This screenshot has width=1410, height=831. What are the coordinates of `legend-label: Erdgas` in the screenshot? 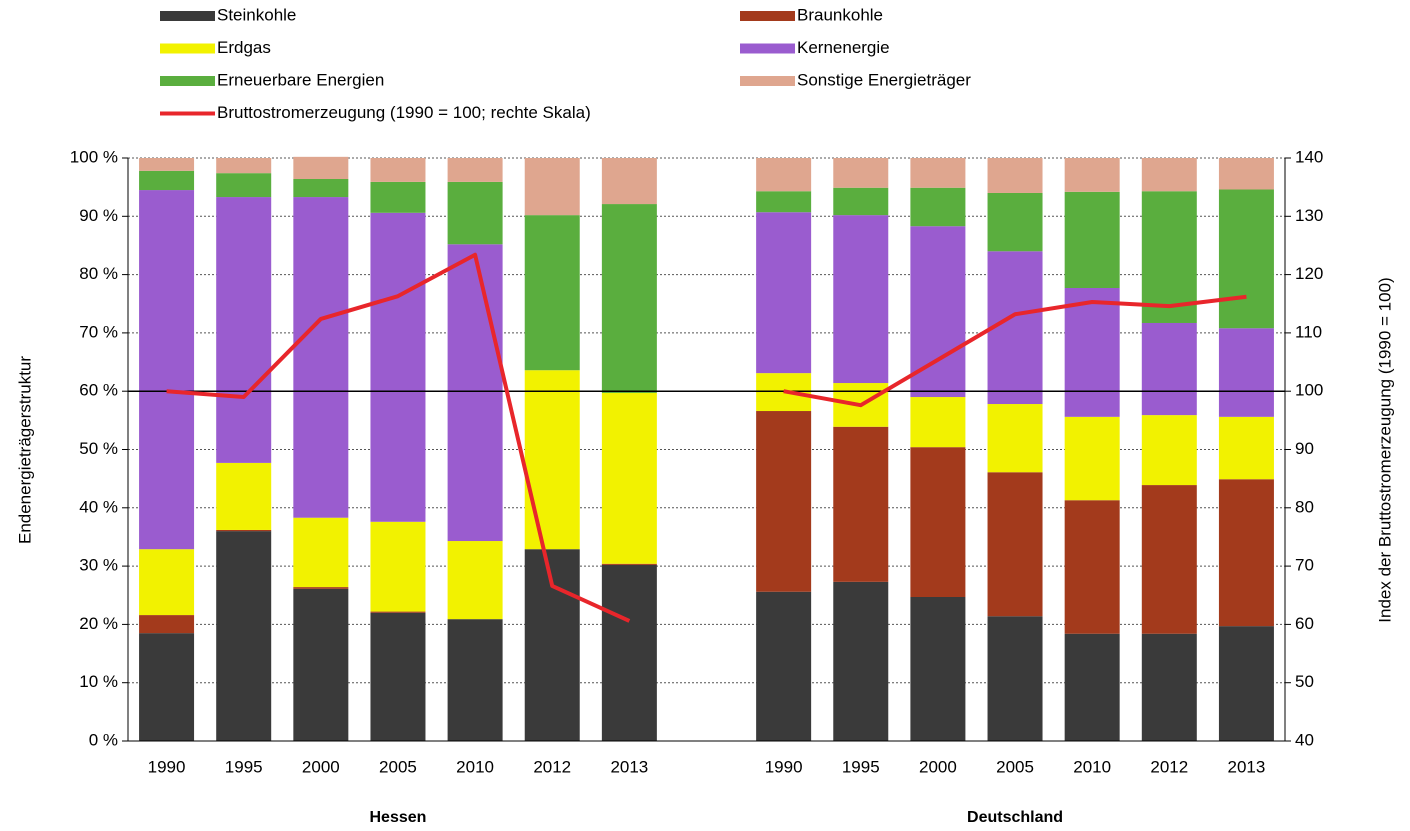 It's located at (244, 47).